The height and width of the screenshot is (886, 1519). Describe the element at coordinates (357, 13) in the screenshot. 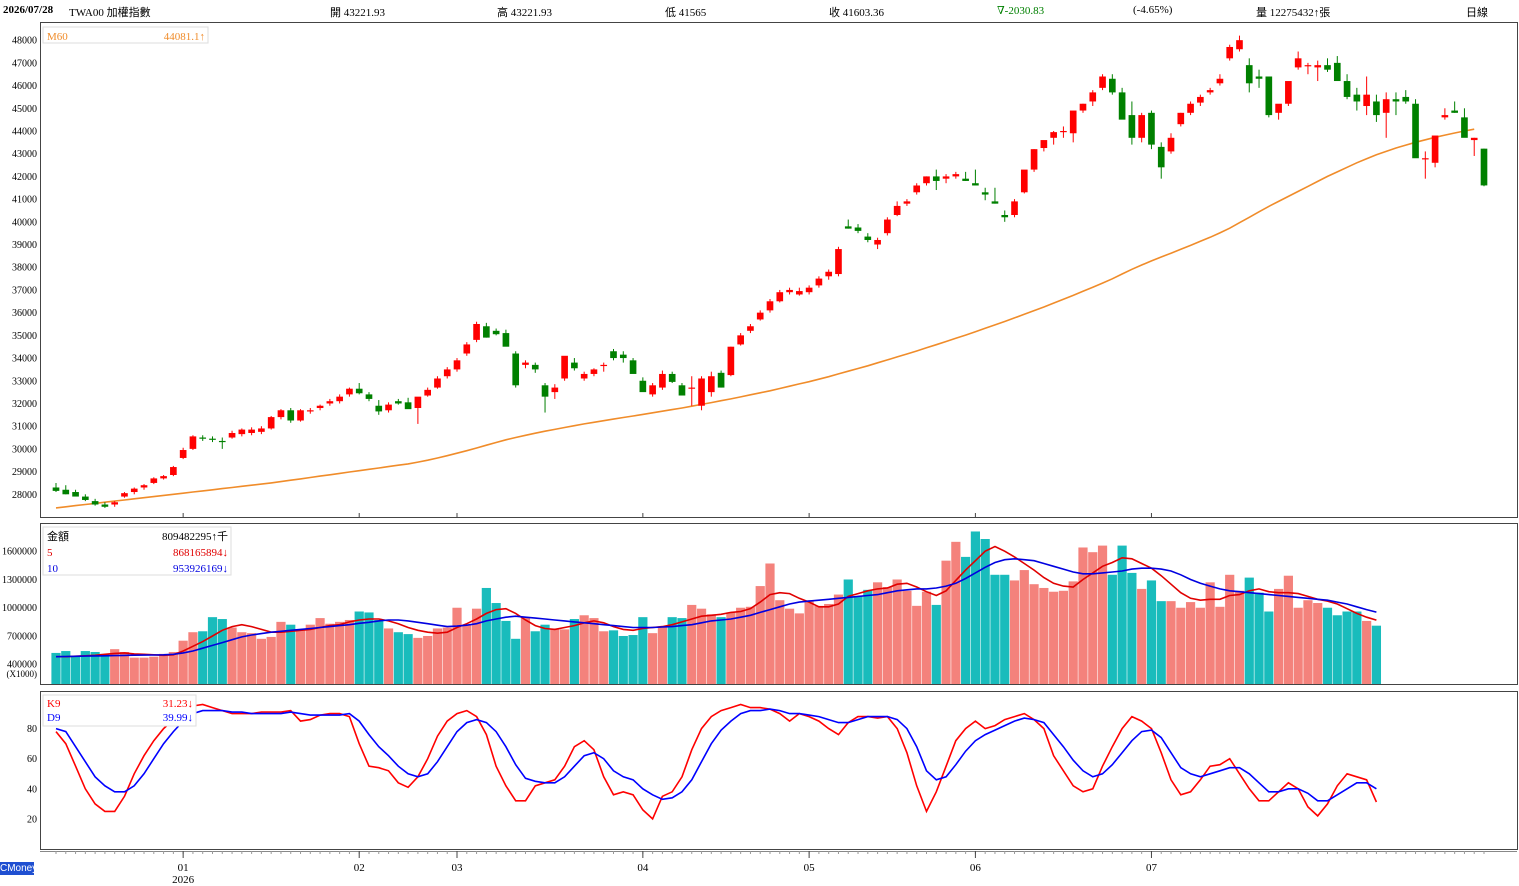

I see `open-price: 開 43221.93` at that location.